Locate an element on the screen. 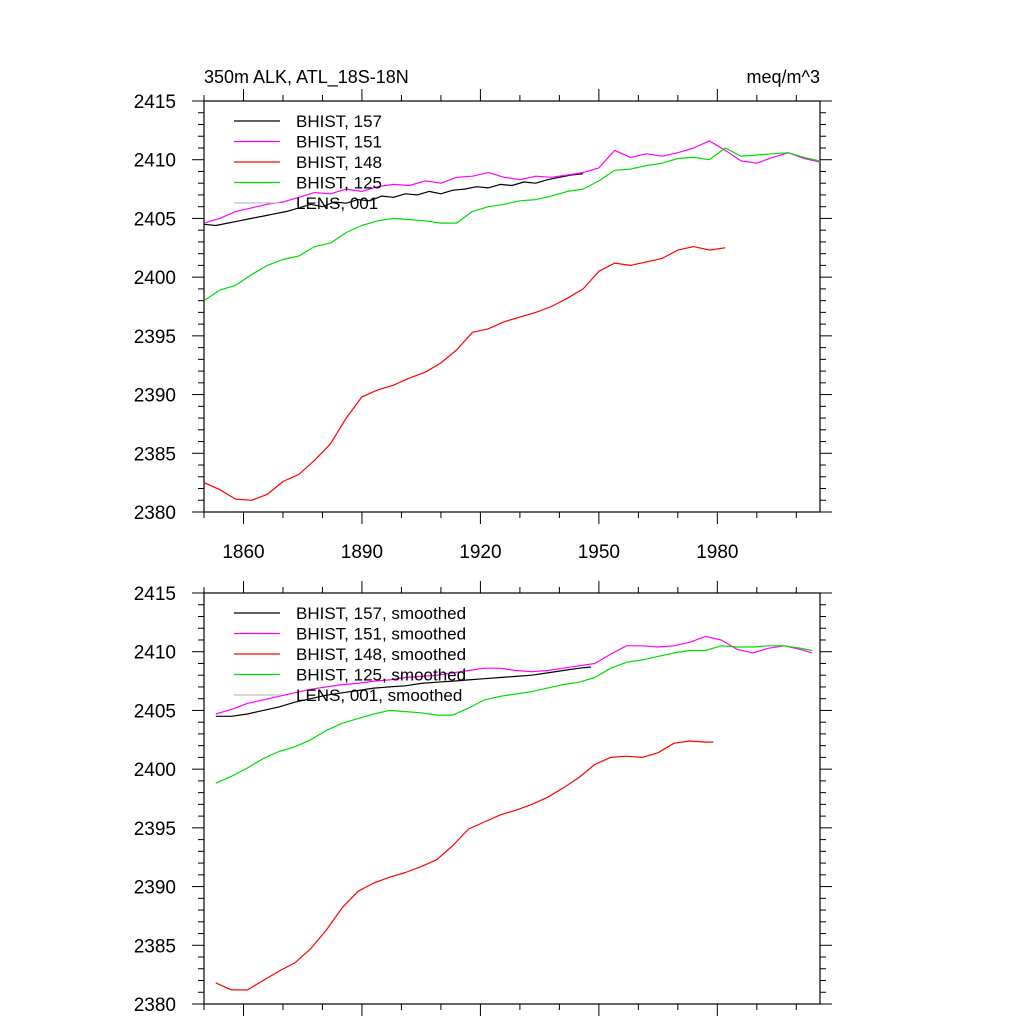  legend-label: BHIST, 157 is located at coordinates (339, 121).